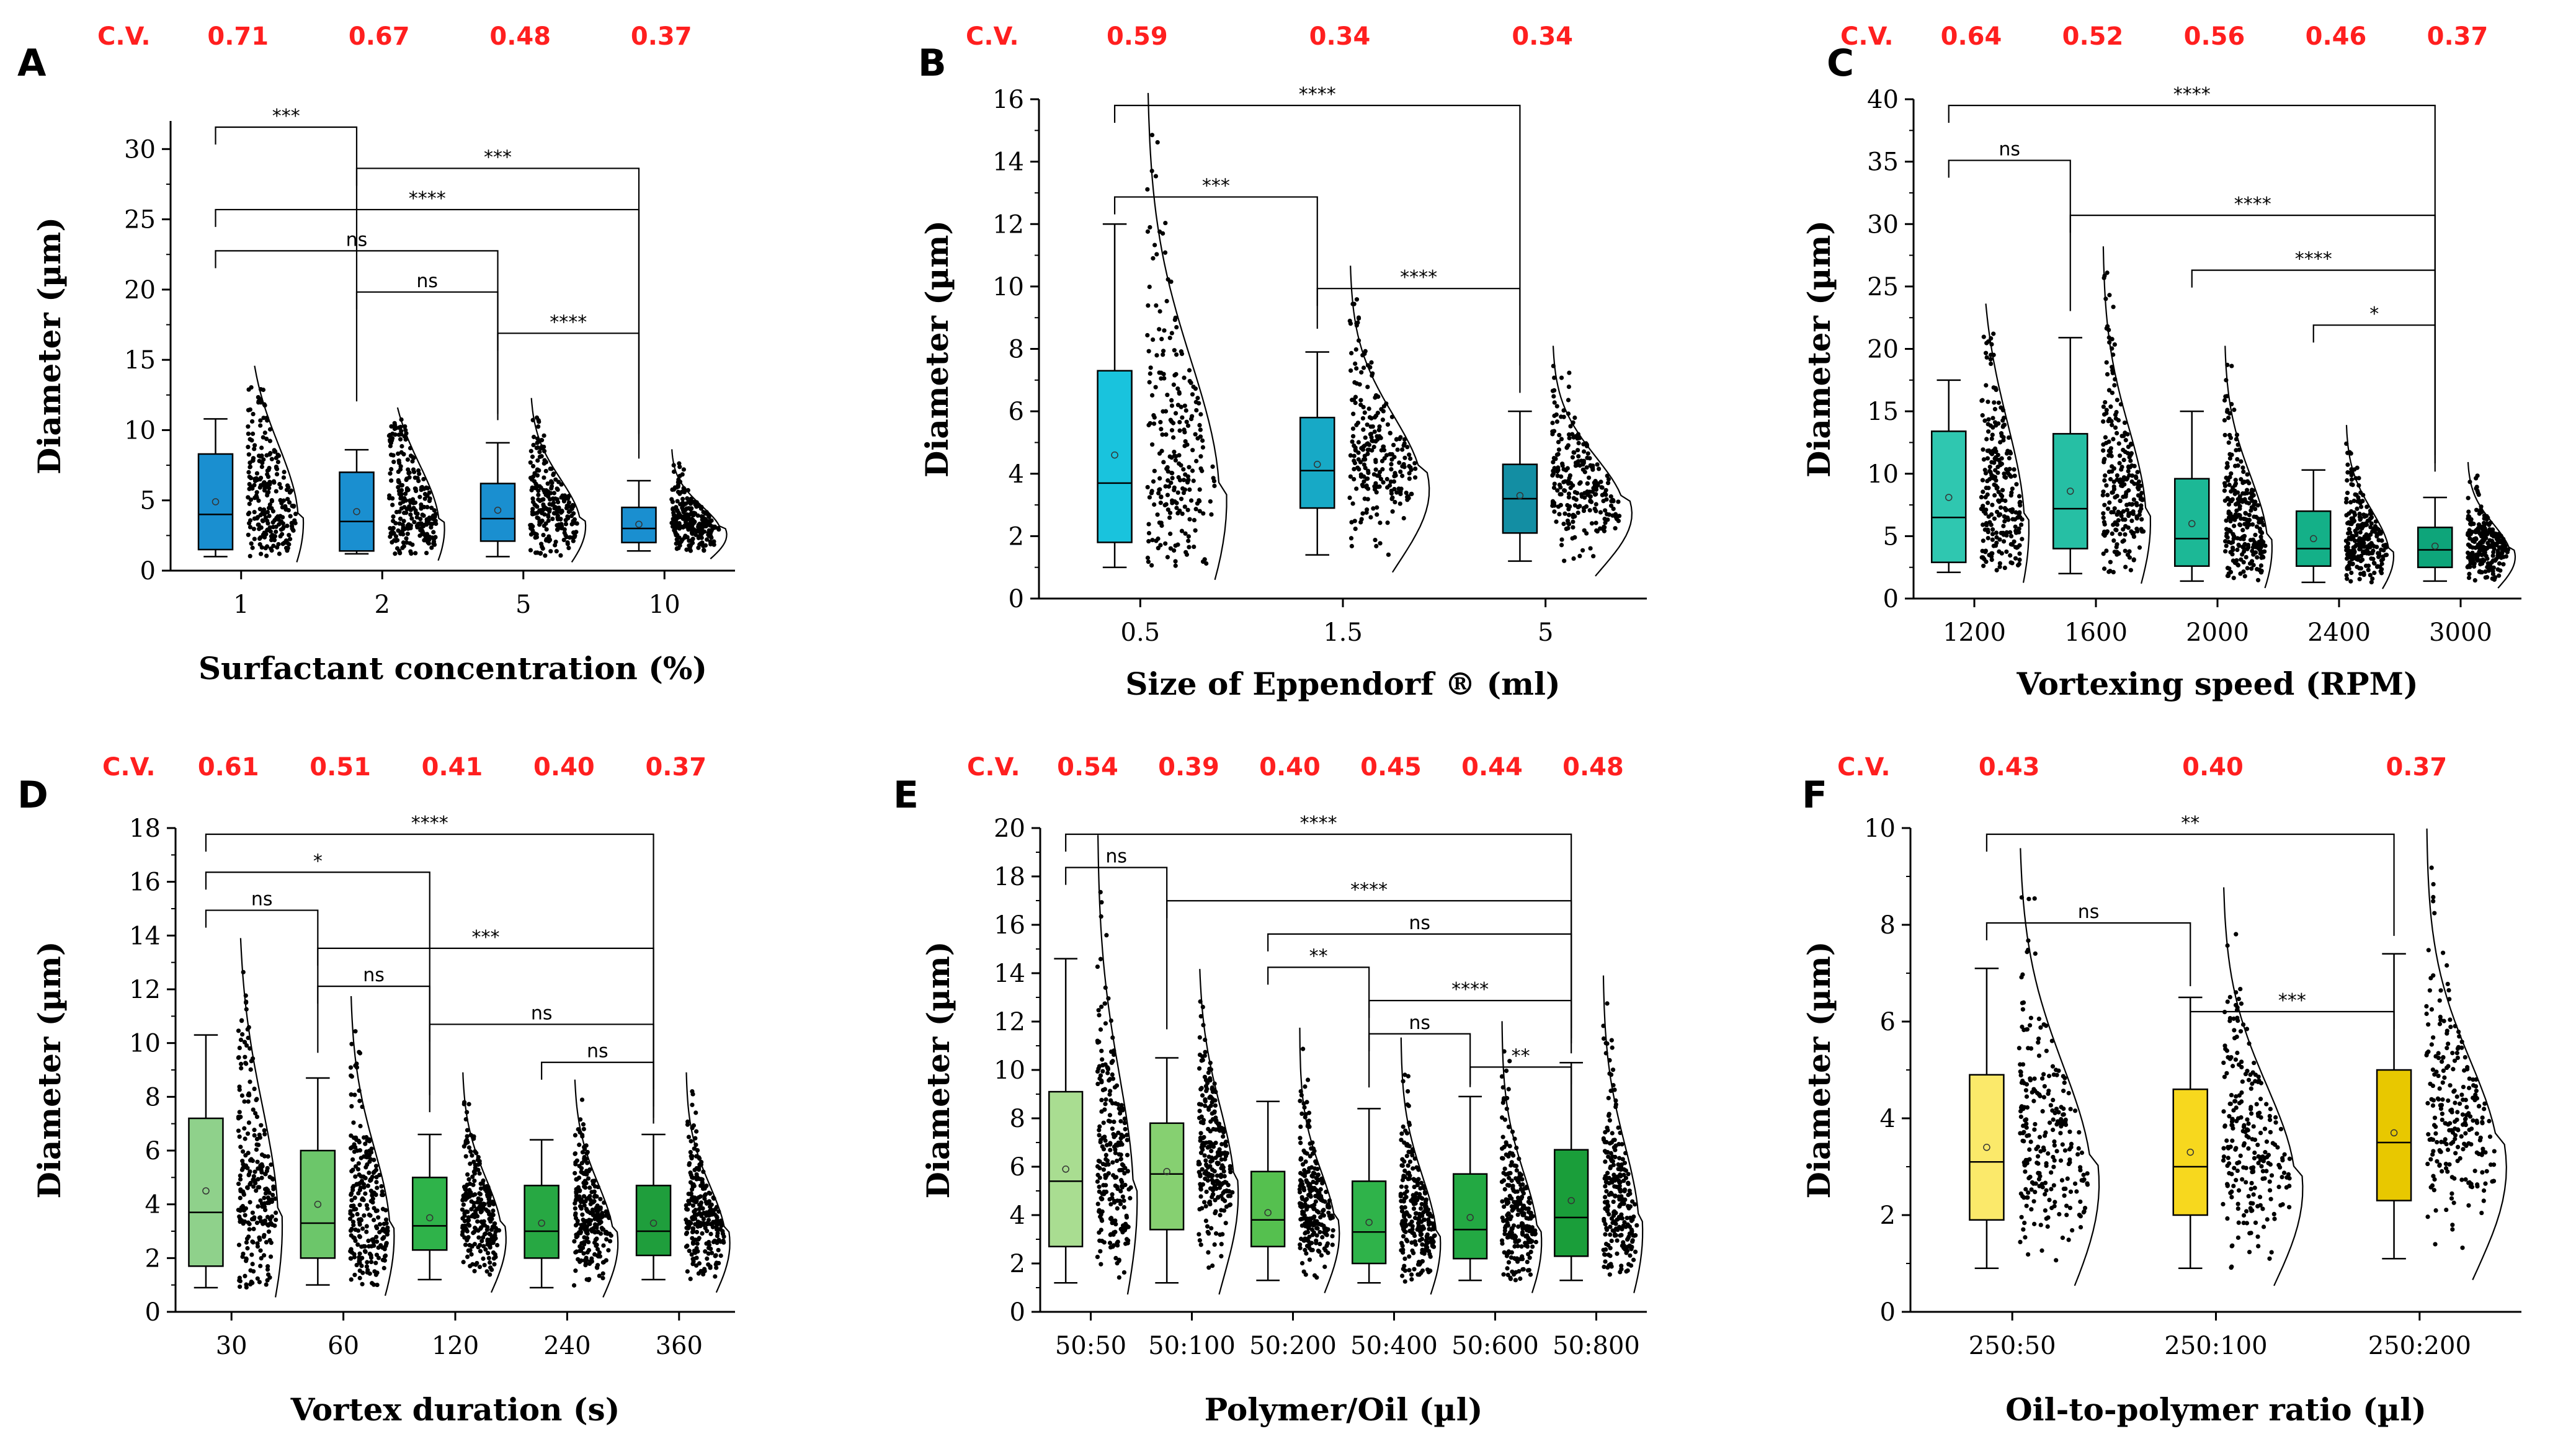 This screenshot has width=2576, height=1439. What do you see at coordinates (1891, 537) in the screenshot?
I see `y-tick-label: 5` at bounding box center [1891, 537].